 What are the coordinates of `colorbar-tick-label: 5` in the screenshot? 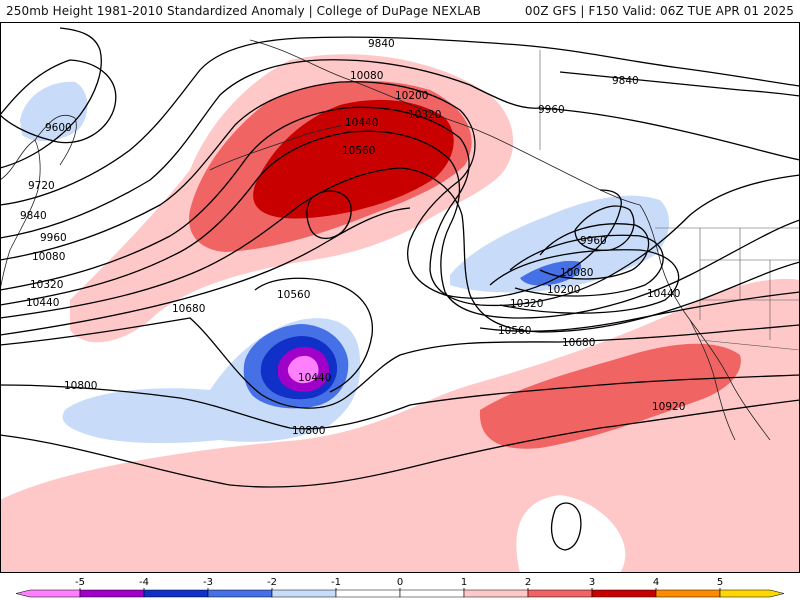 It's located at (720, 582).